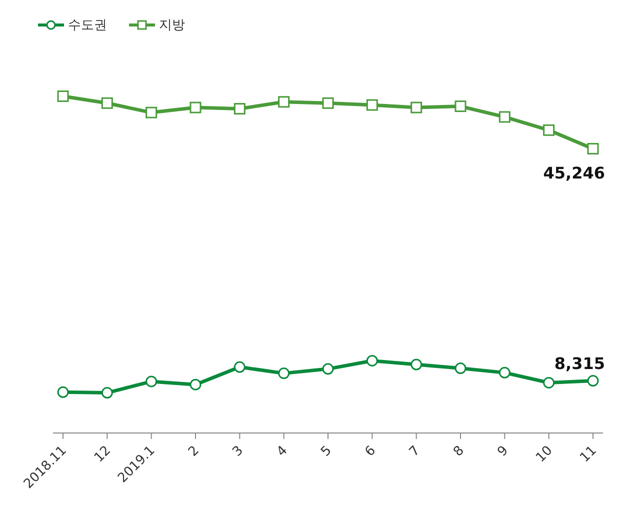 This screenshot has height=513, width=627. Describe the element at coordinates (370, 451) in the screenshot. I see `x-tick-label: 6` at that location.